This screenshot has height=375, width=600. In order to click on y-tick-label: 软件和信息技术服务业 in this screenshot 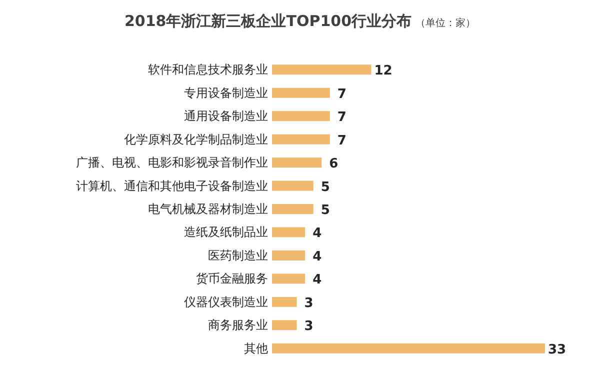, I will do `click(208, 69)`.